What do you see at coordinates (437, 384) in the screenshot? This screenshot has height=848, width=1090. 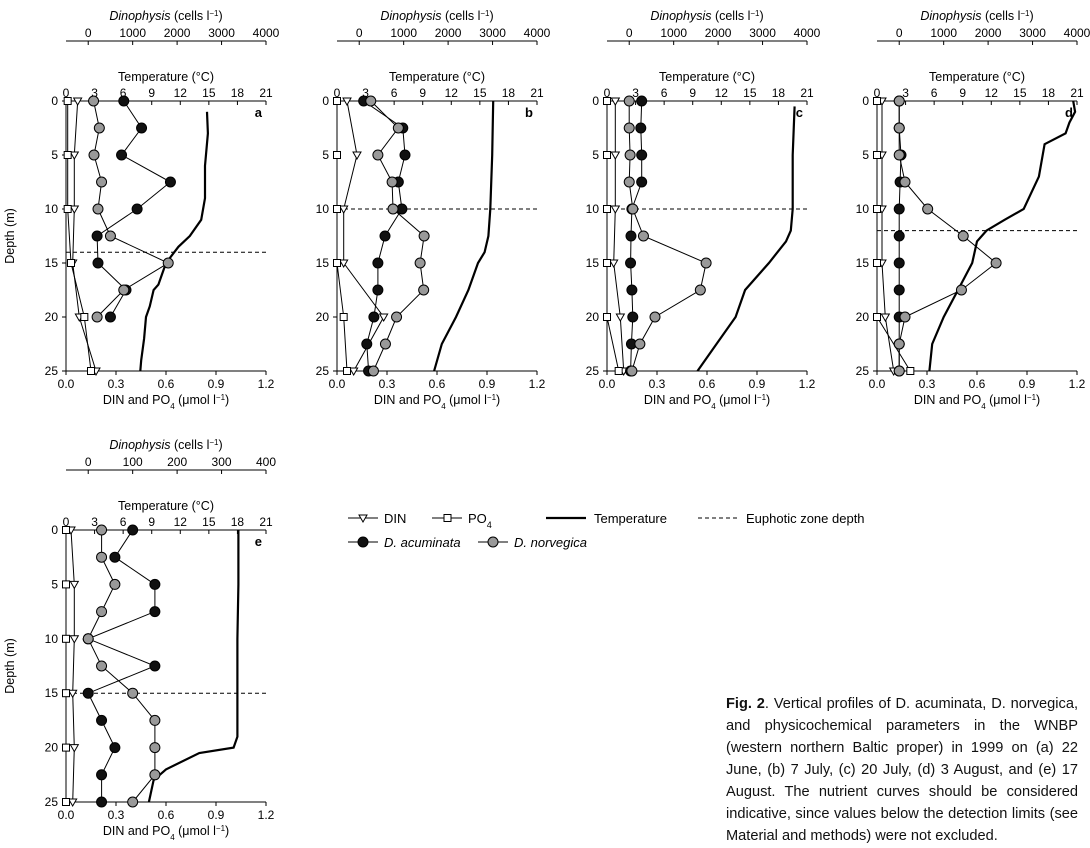 I see `nutrient-tick-label: 0.6` at bounding box center [437, 384].